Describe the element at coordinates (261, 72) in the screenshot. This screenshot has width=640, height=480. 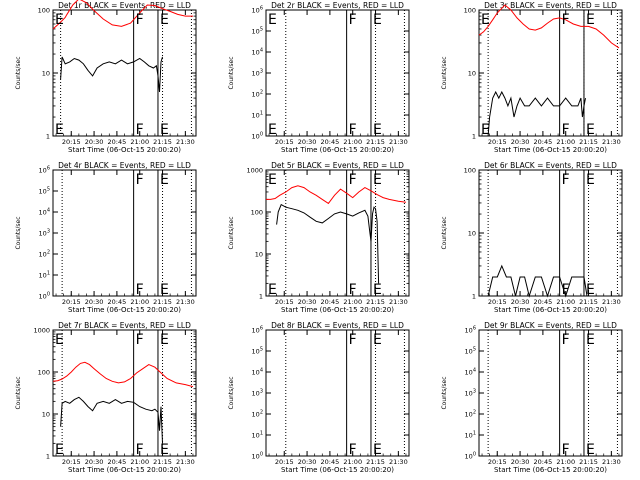
I see `y-tick-exponent: 3` at that location.